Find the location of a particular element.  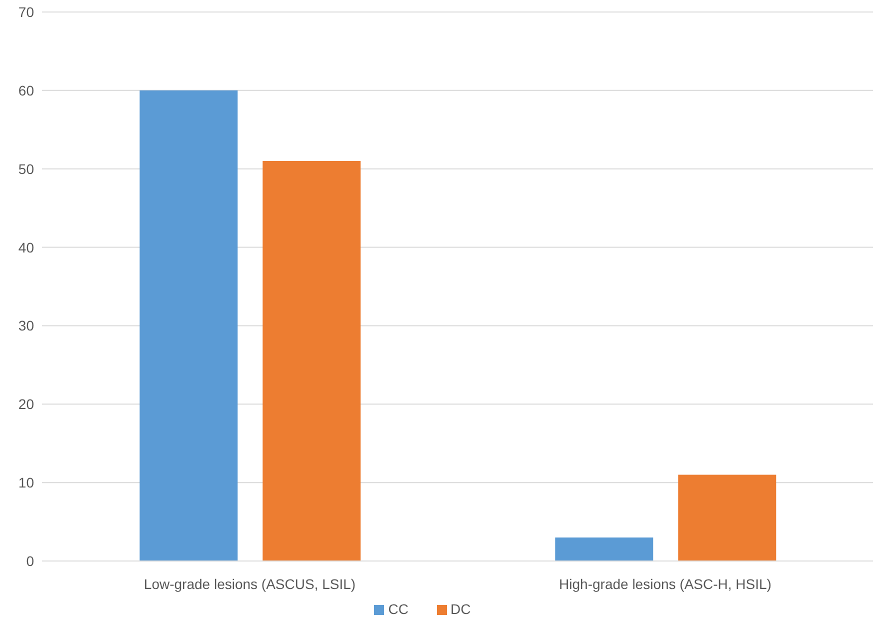

y-tick-label: 70 is located at coordinates (26, 12).